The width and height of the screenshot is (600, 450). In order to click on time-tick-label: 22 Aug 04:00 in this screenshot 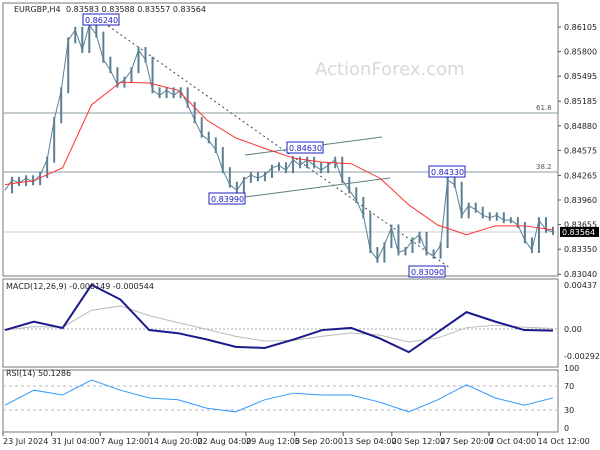, I will do `click(224, 441)`.